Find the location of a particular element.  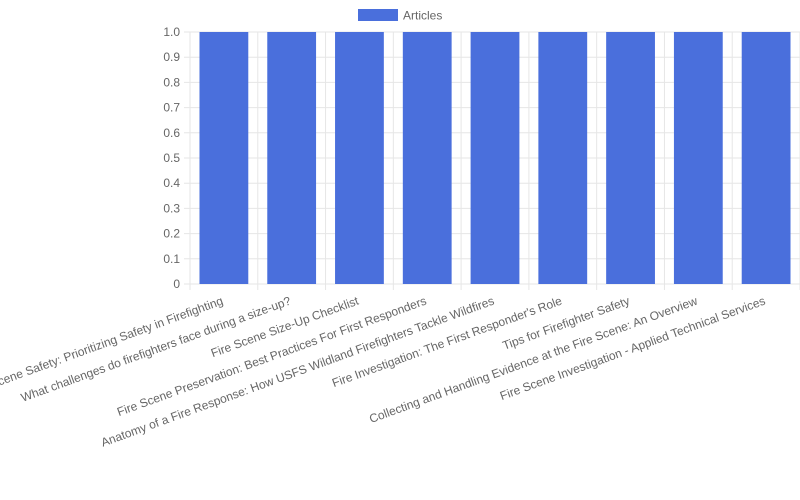

legend: Articles is located at coordinates (400, 16).